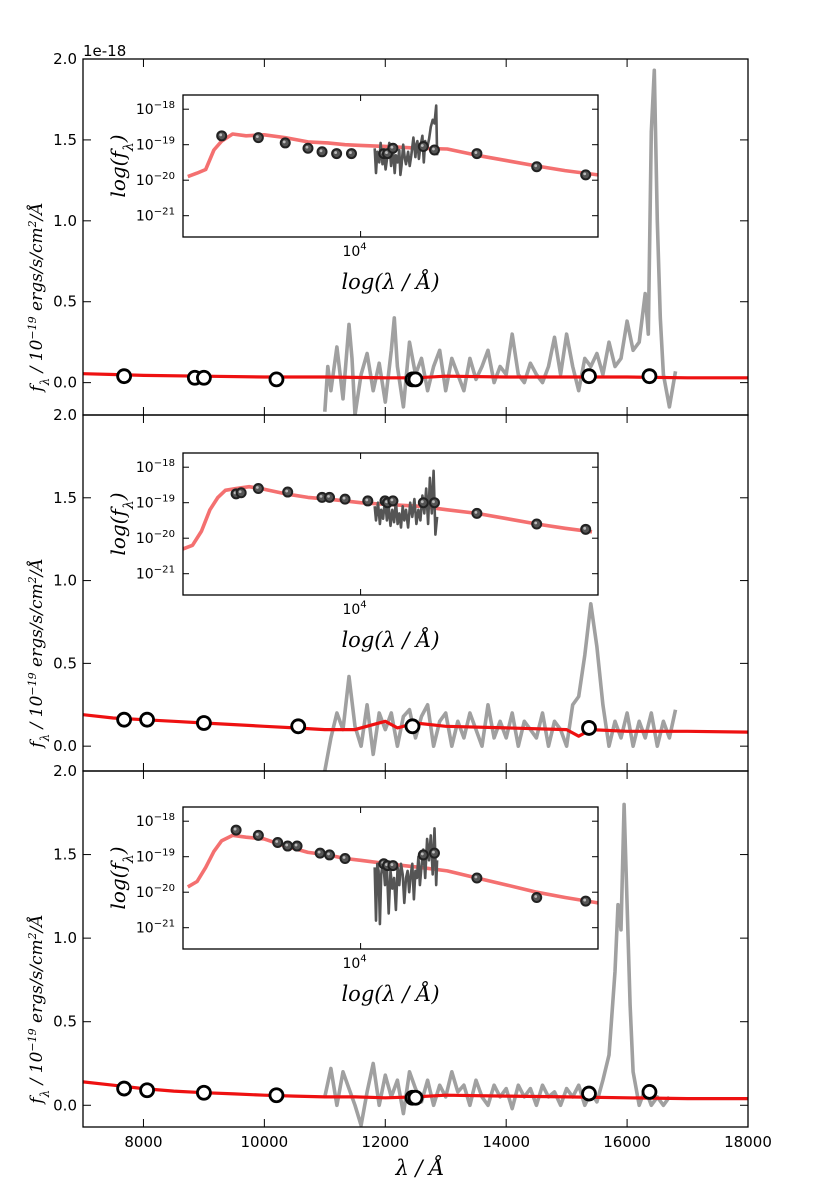 Image resolution: width=830 pixels, height=1186 pixels. Describe the element at coordinates (748, 1142) in the screenshot. I see `x-tick-label: 18000` at that location.